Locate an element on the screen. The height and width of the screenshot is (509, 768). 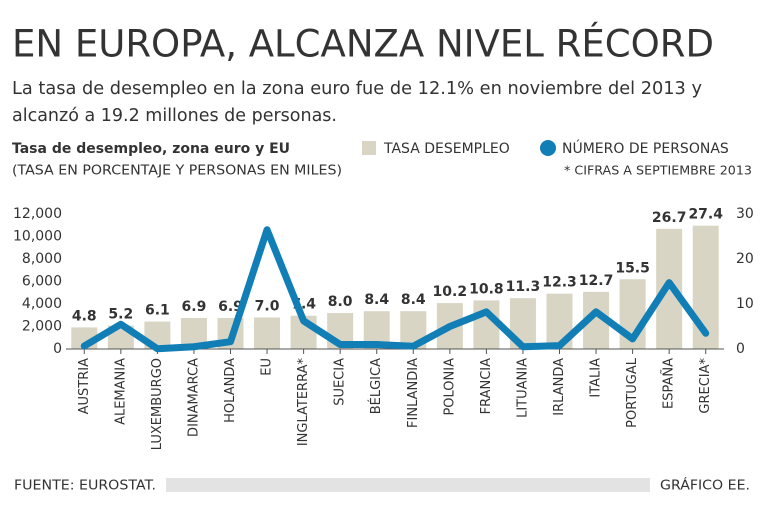
y2-tick-label: 0 is located at coordinates (740, 349).